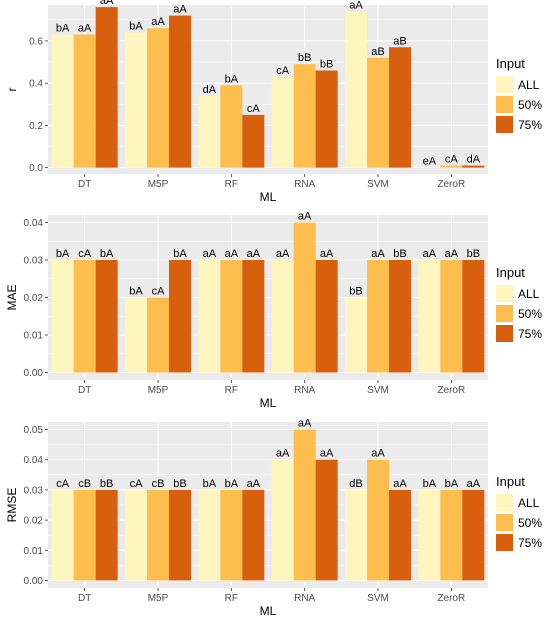 Image resolution: width=550 pixels, height=622 pixels. What do you see at coordinates (378, 184) in the screenshot?
I see `x-tick-label: SVM` at bounding box center [378, 184].